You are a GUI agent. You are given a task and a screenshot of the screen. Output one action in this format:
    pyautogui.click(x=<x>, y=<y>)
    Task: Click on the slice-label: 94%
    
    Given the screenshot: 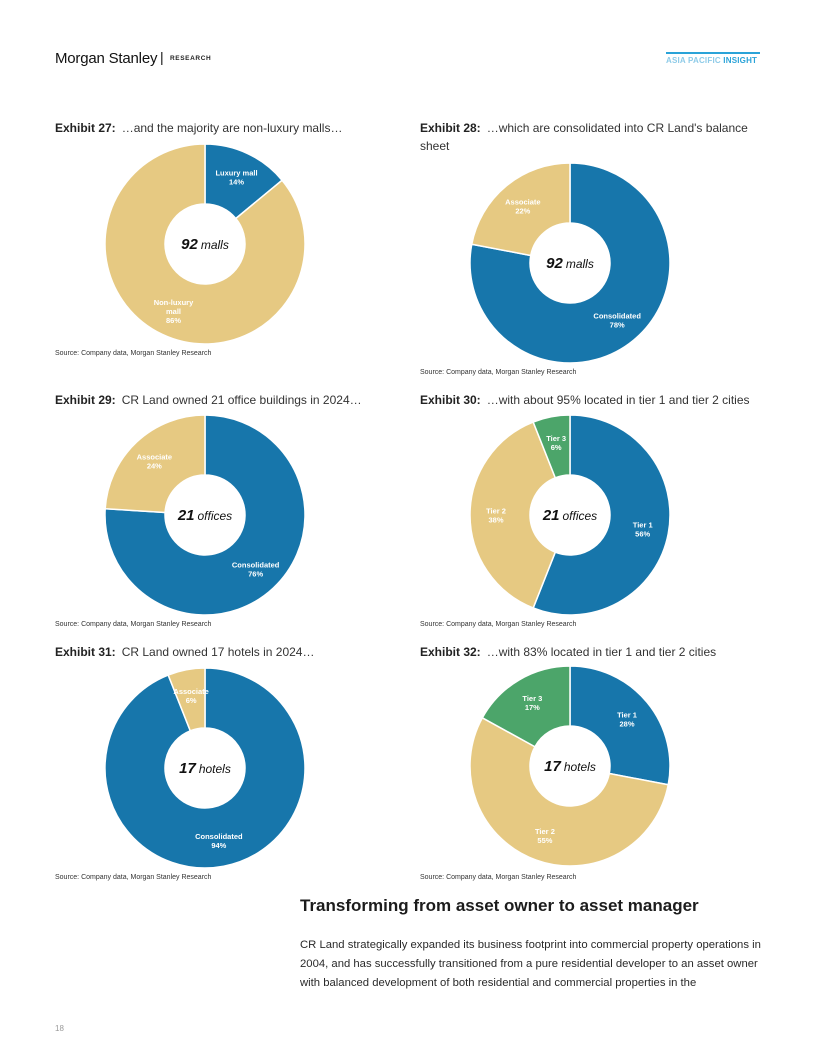 What is the action you would take?
    pyautogui.click(x=218, y=845)
    